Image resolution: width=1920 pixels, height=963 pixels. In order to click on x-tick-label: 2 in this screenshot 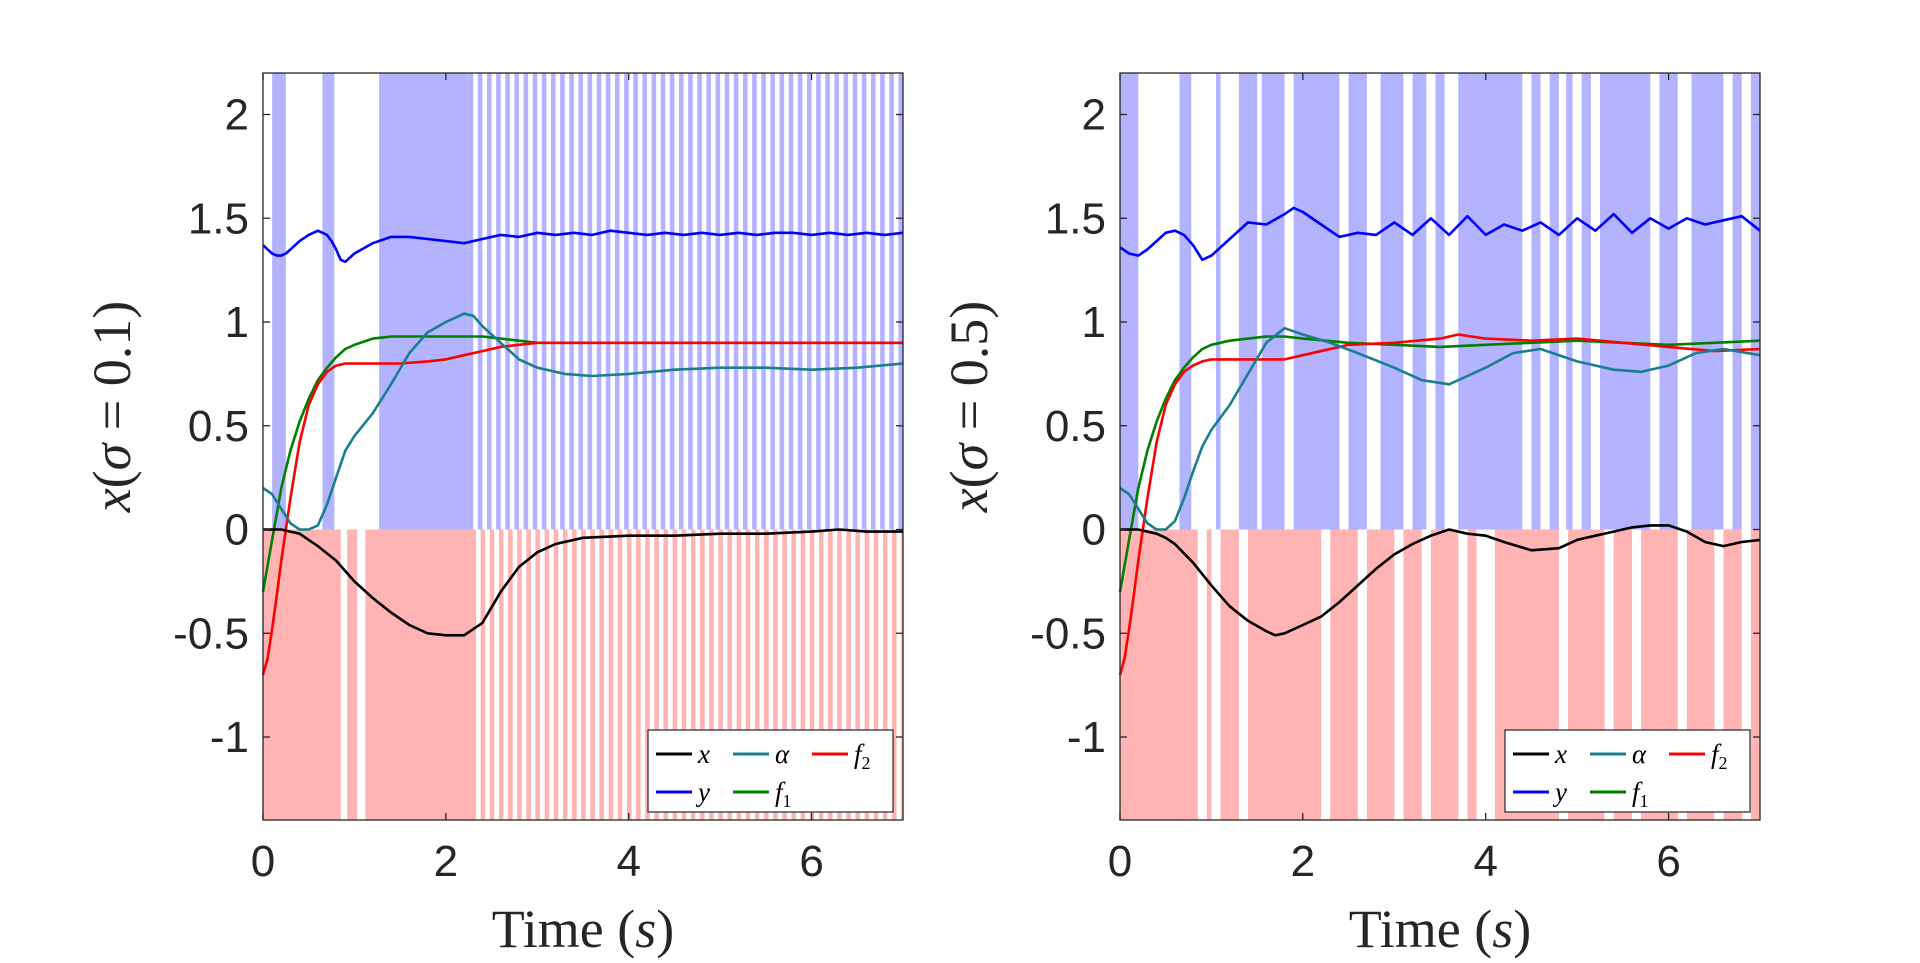, I will do `click(1303, 861)`.